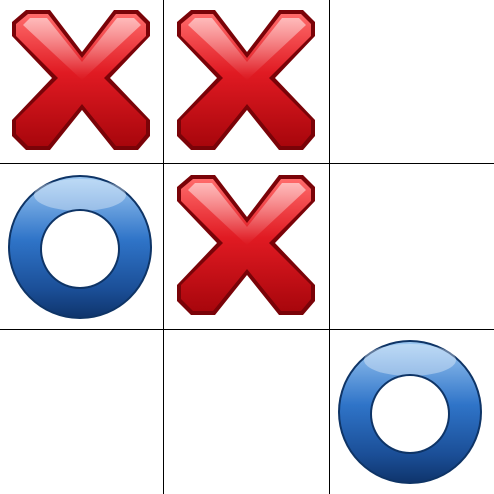  Describe the element at coordinates (412, 247) in the screenshot. I see `cell-r1-c2` at that location.